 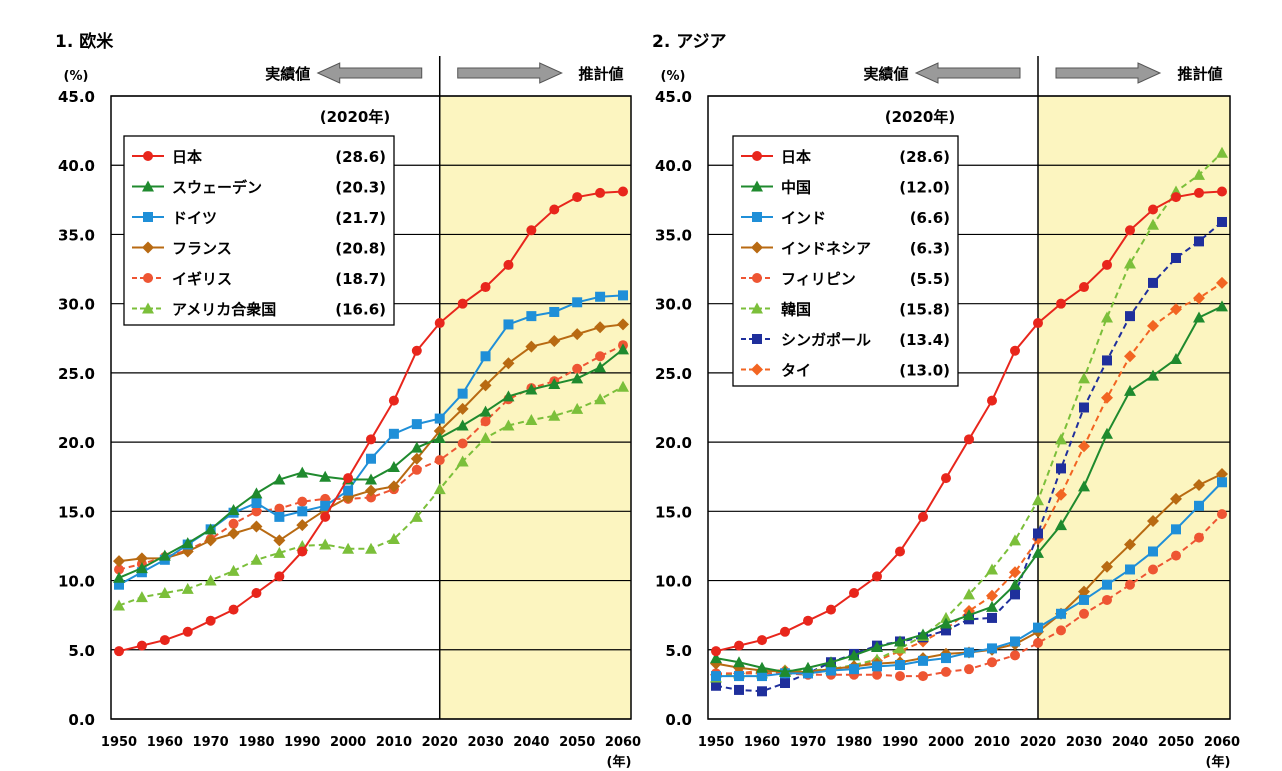 What do you see at coordinates (1199, 74) in the screenshot?
I see `projected-label: 推計値` at bounding box center [1199, 74].